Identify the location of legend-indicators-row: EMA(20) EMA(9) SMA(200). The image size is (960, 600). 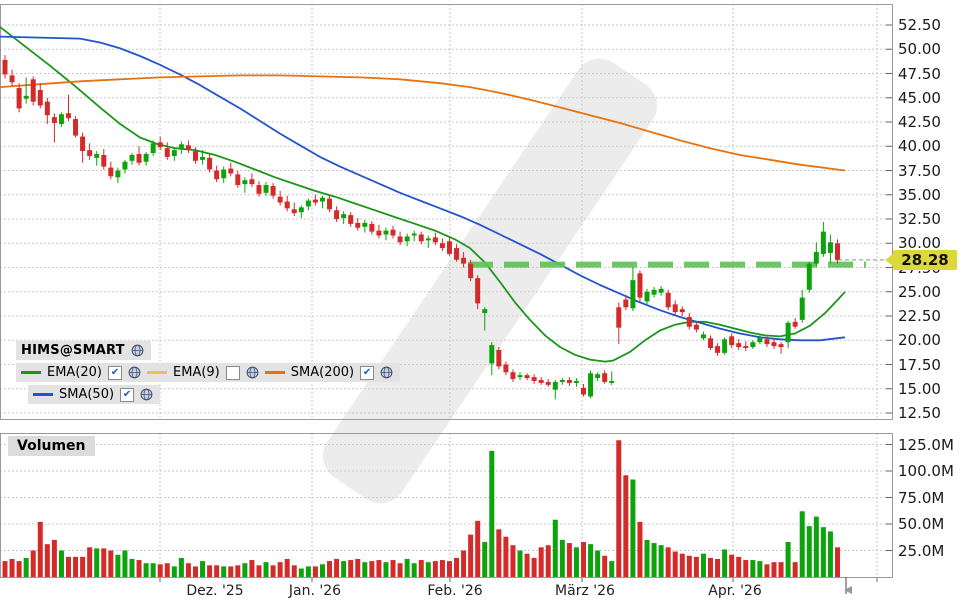
(208, 372).